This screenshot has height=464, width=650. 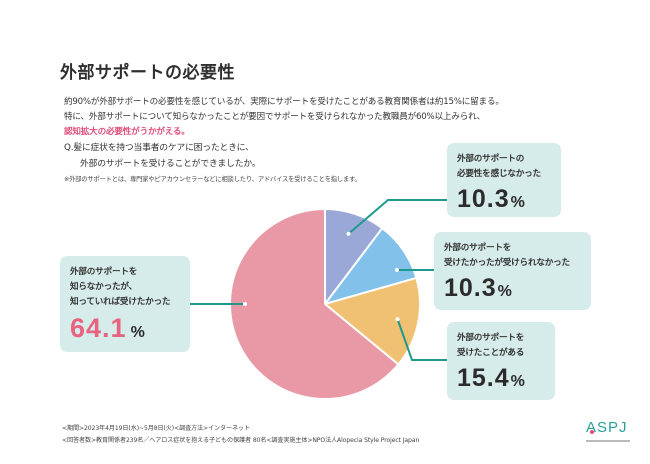 I want to click on callout-wanted-but-could-not: 外部のサポートを 受けたかったが受けられなかった 10.3%, so click(x=512, y=271).